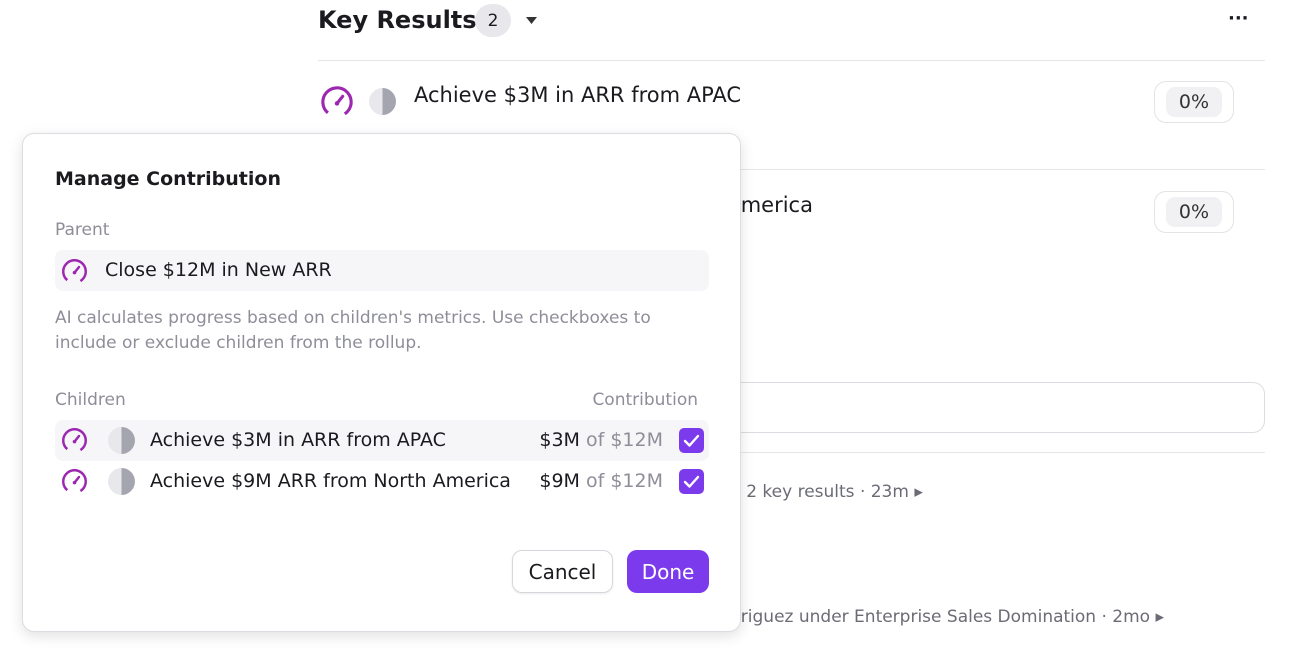 This screenshot has width=1304, height=656. What do you see at coordinates (792, 492) in the screenshot?
I see `activity-text: d 2 key results` at bounding box center [792, 492].